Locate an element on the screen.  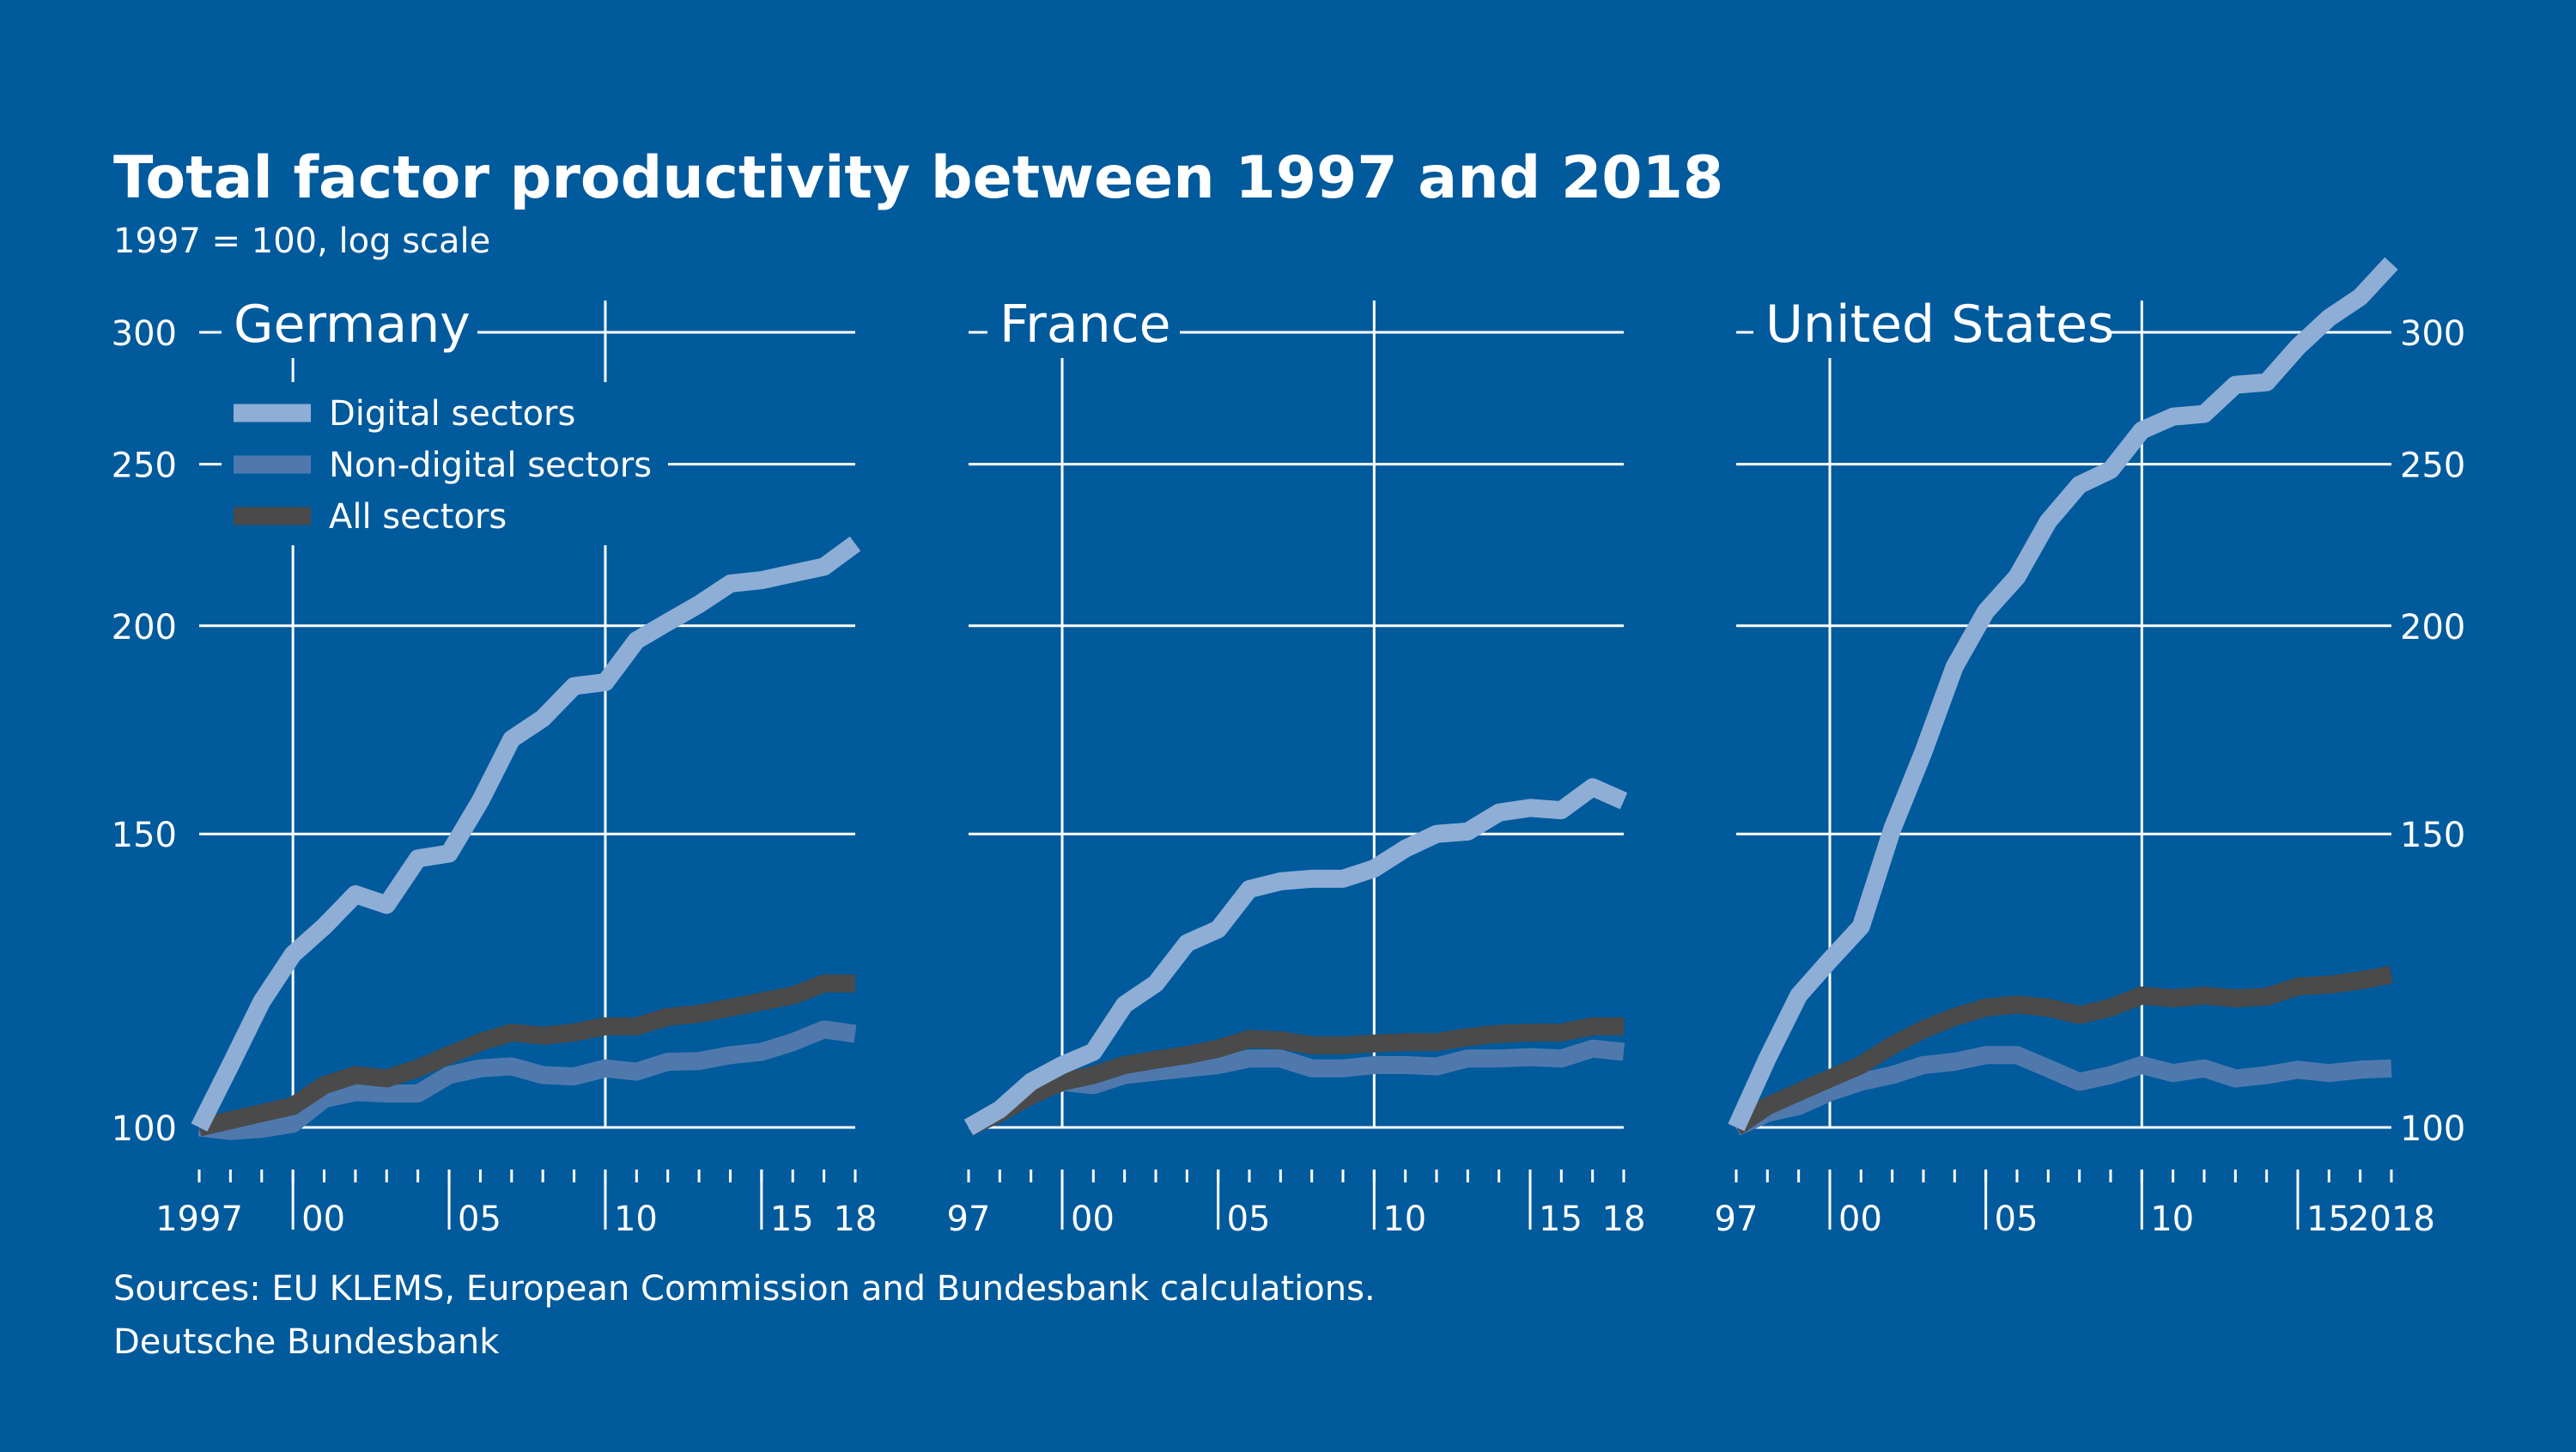
legend-label-non-digital: Non-digital sectors is located at coordinates (490, 465).